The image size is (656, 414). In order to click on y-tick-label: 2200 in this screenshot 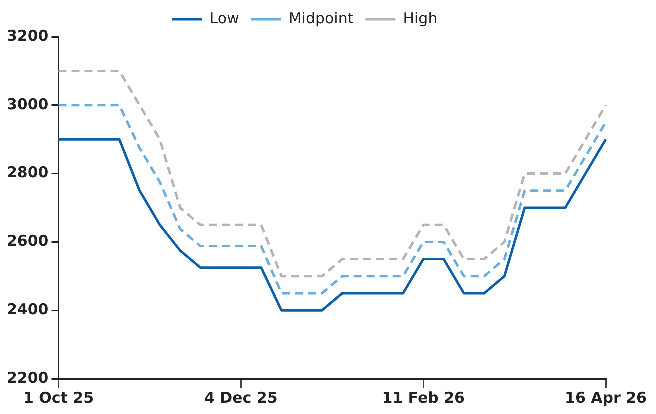, I will do `click(28, 377)`.